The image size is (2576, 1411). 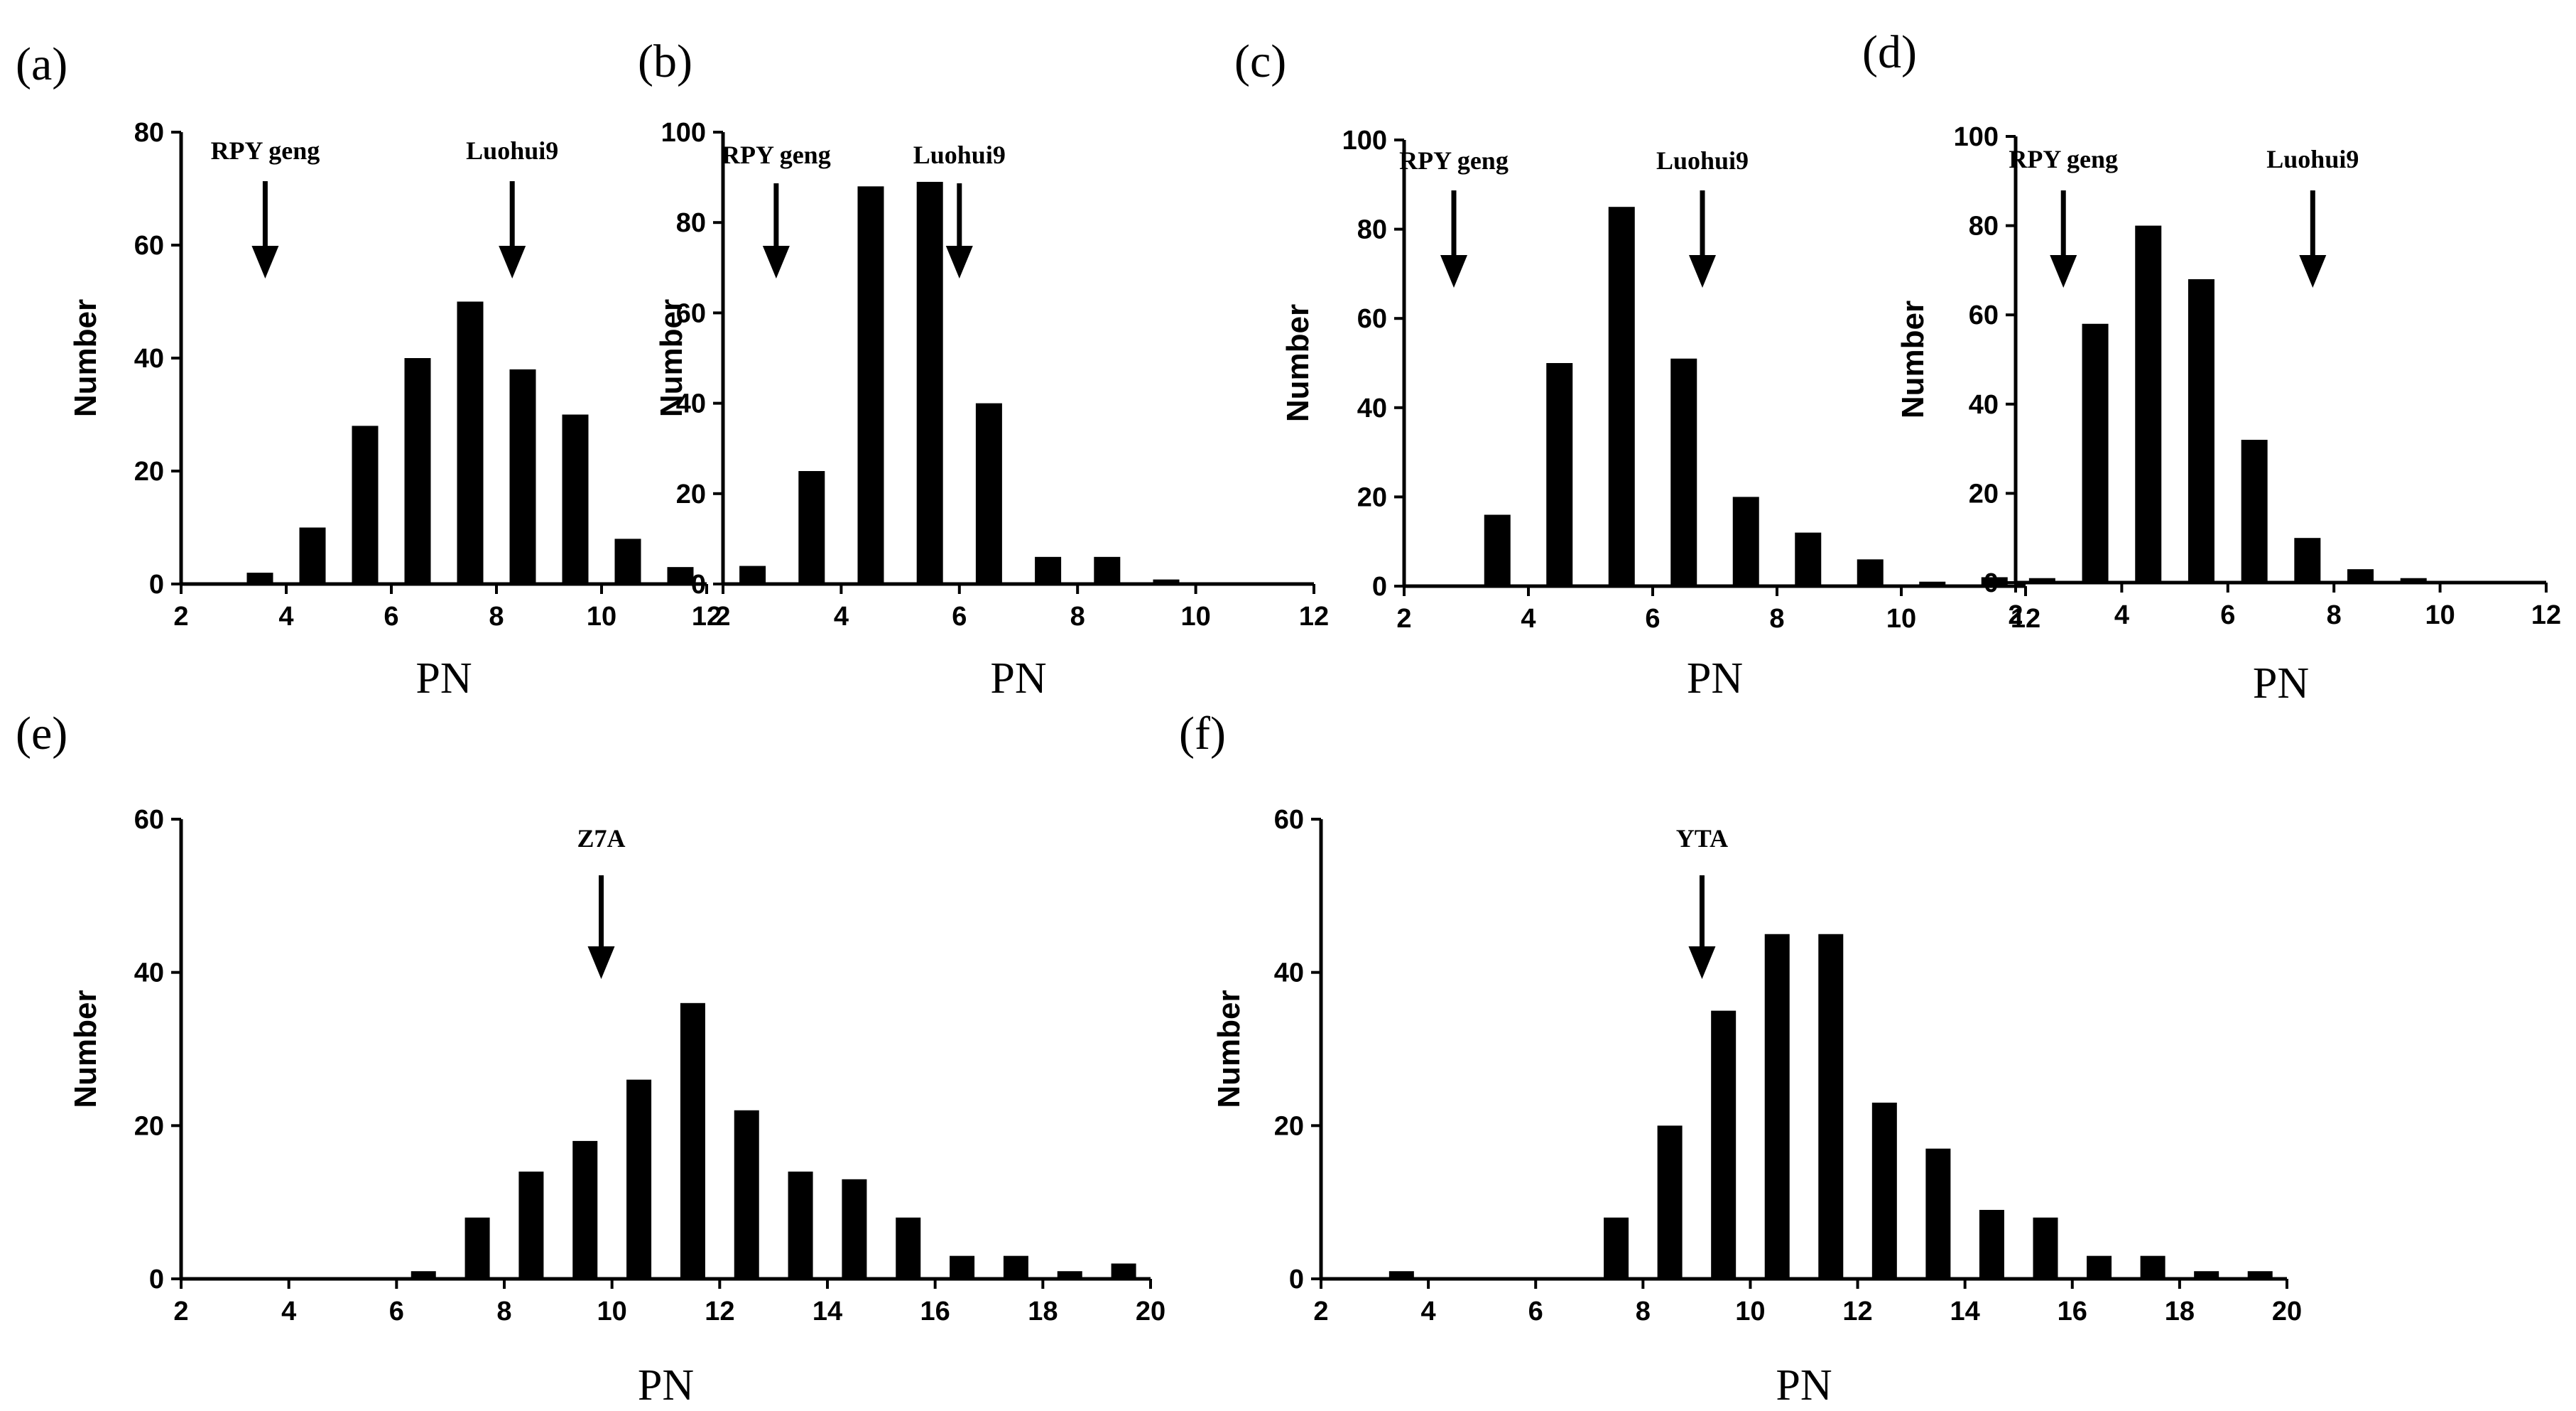 What do you see at coordinates (1702, 838) in the screenshot?
I see `annotation-label: YTA` at bounding box center [1702, 838].